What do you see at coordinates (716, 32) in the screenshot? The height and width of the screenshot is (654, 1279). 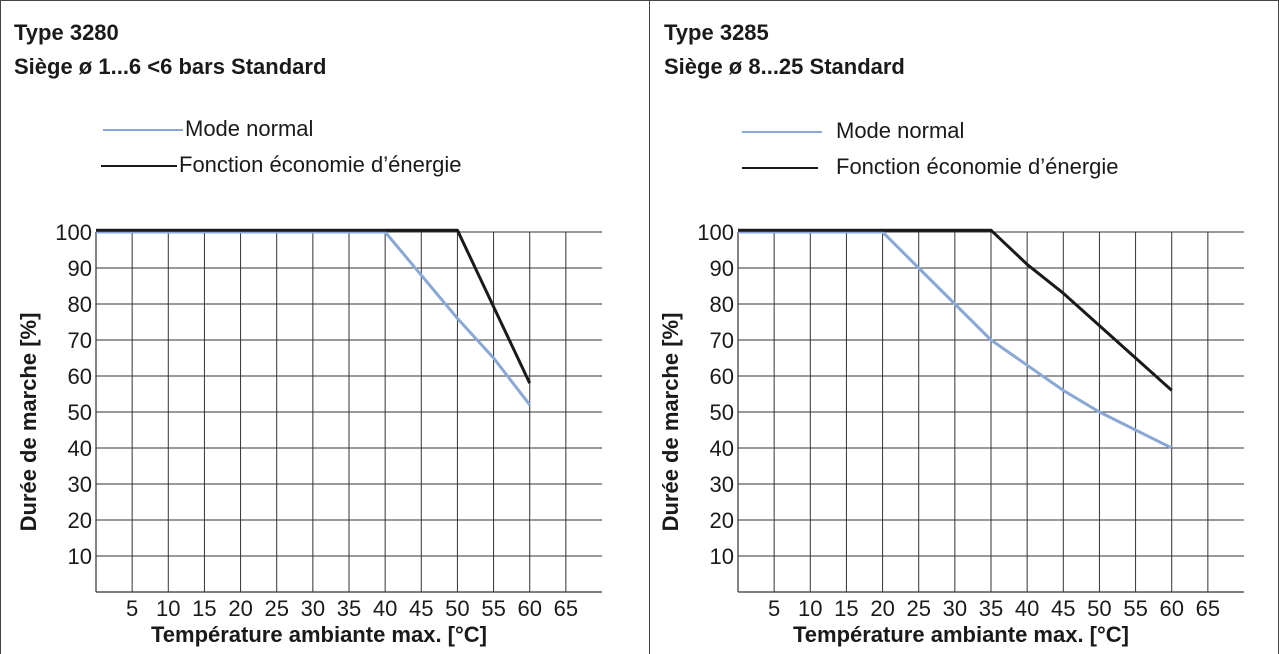 I see `chart-title: Type 3285` at bounding box center [716, 32].